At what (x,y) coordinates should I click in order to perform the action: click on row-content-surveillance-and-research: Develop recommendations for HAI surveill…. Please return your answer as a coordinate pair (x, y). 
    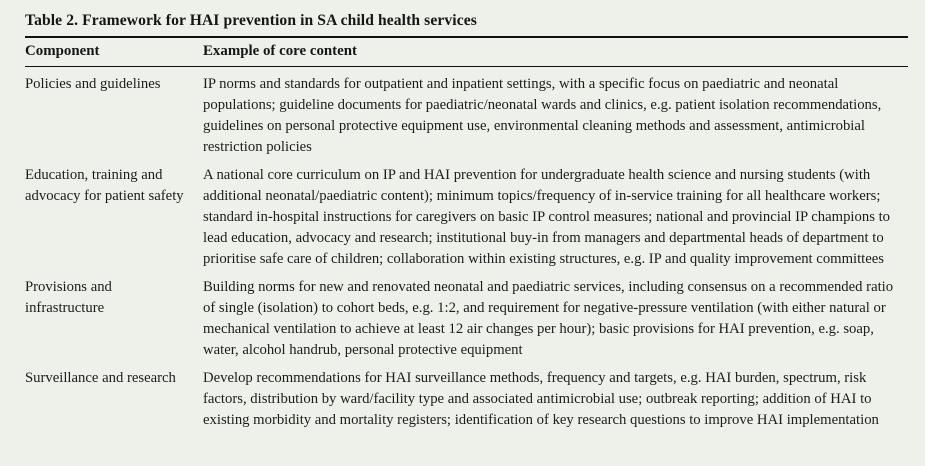
    Looking at the image, I should click on (541, 399).